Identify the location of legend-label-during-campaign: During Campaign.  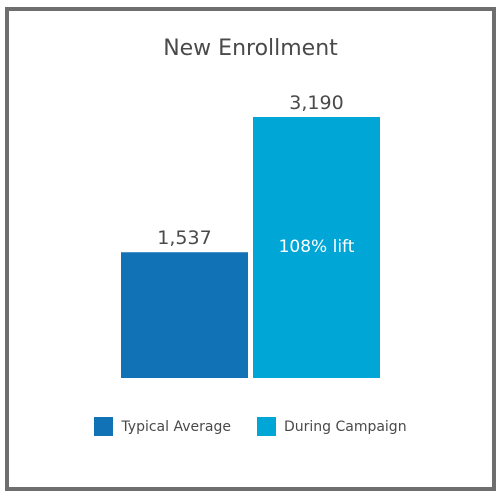
(345, 426).